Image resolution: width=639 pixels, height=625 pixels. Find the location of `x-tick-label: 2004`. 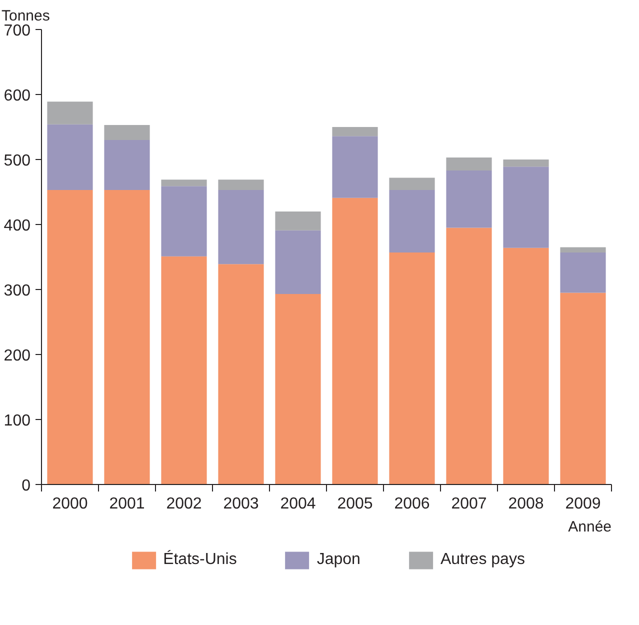

x-tick-label: 2004 is located at coordinates (298, 504).